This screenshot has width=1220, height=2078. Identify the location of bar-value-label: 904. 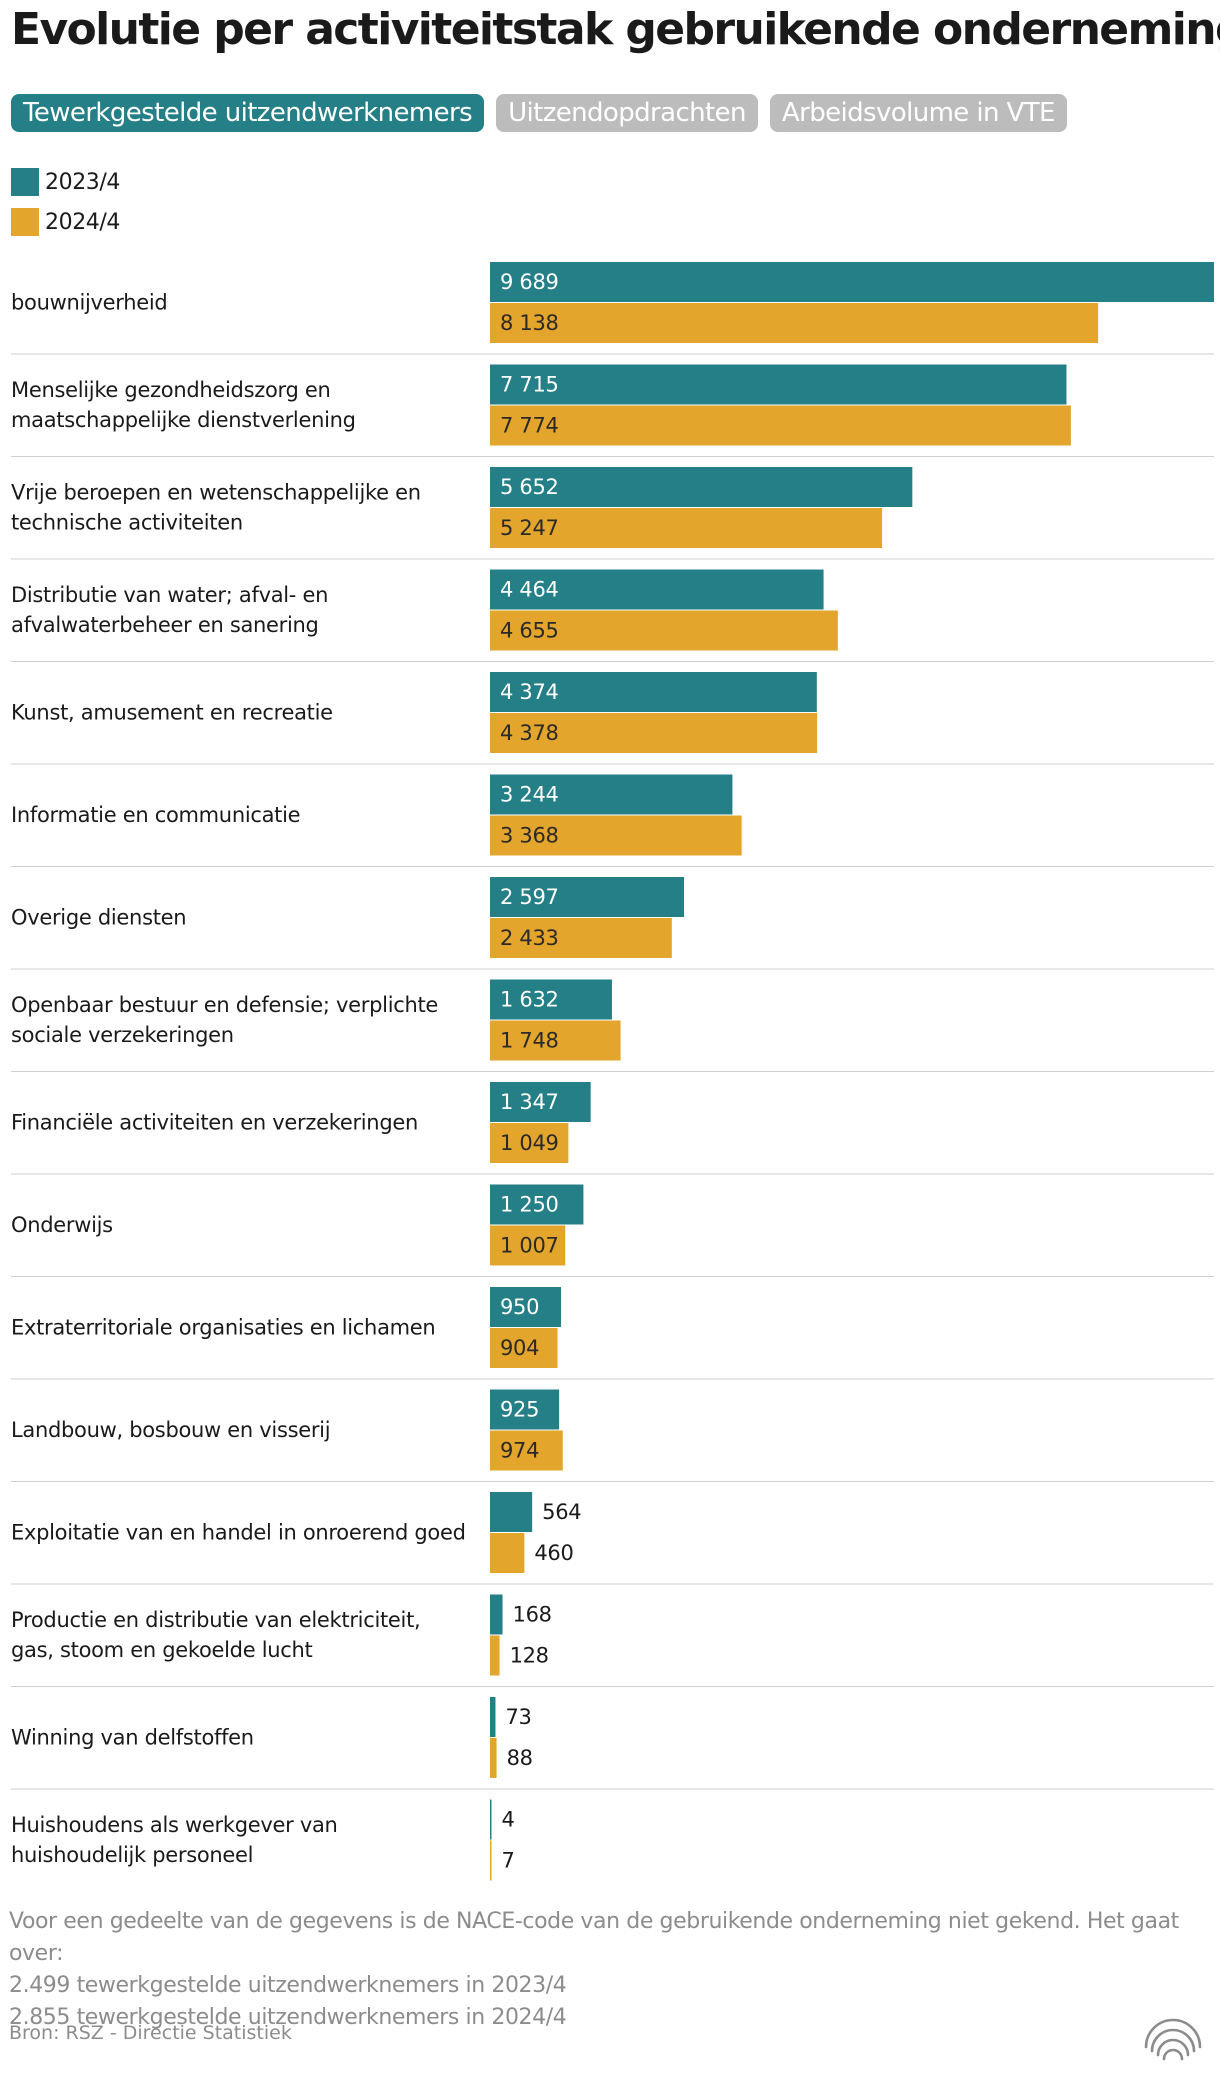
(519, 1348).